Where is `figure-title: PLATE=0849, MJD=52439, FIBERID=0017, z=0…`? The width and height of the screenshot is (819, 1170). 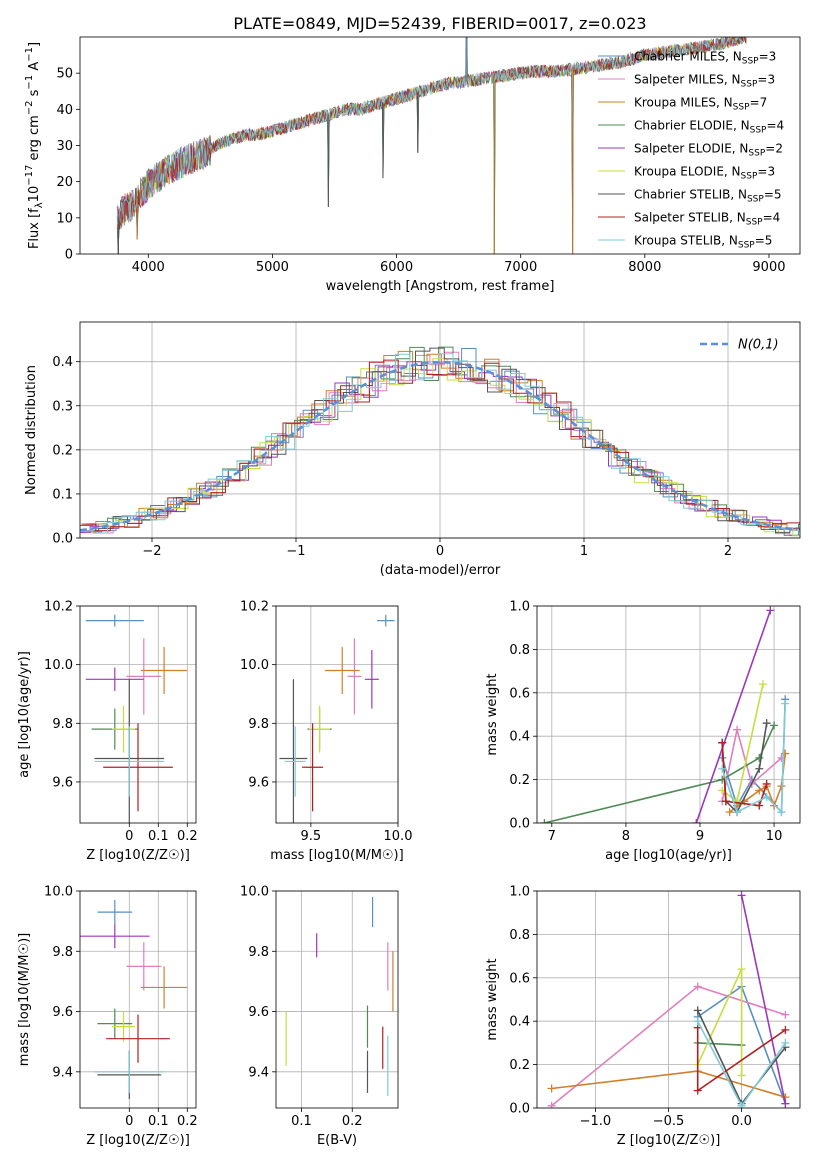 figure-title: PLATE=0849, MJD=52439, FIBERID=0017, z=0… is located at coordinates (439, 23).